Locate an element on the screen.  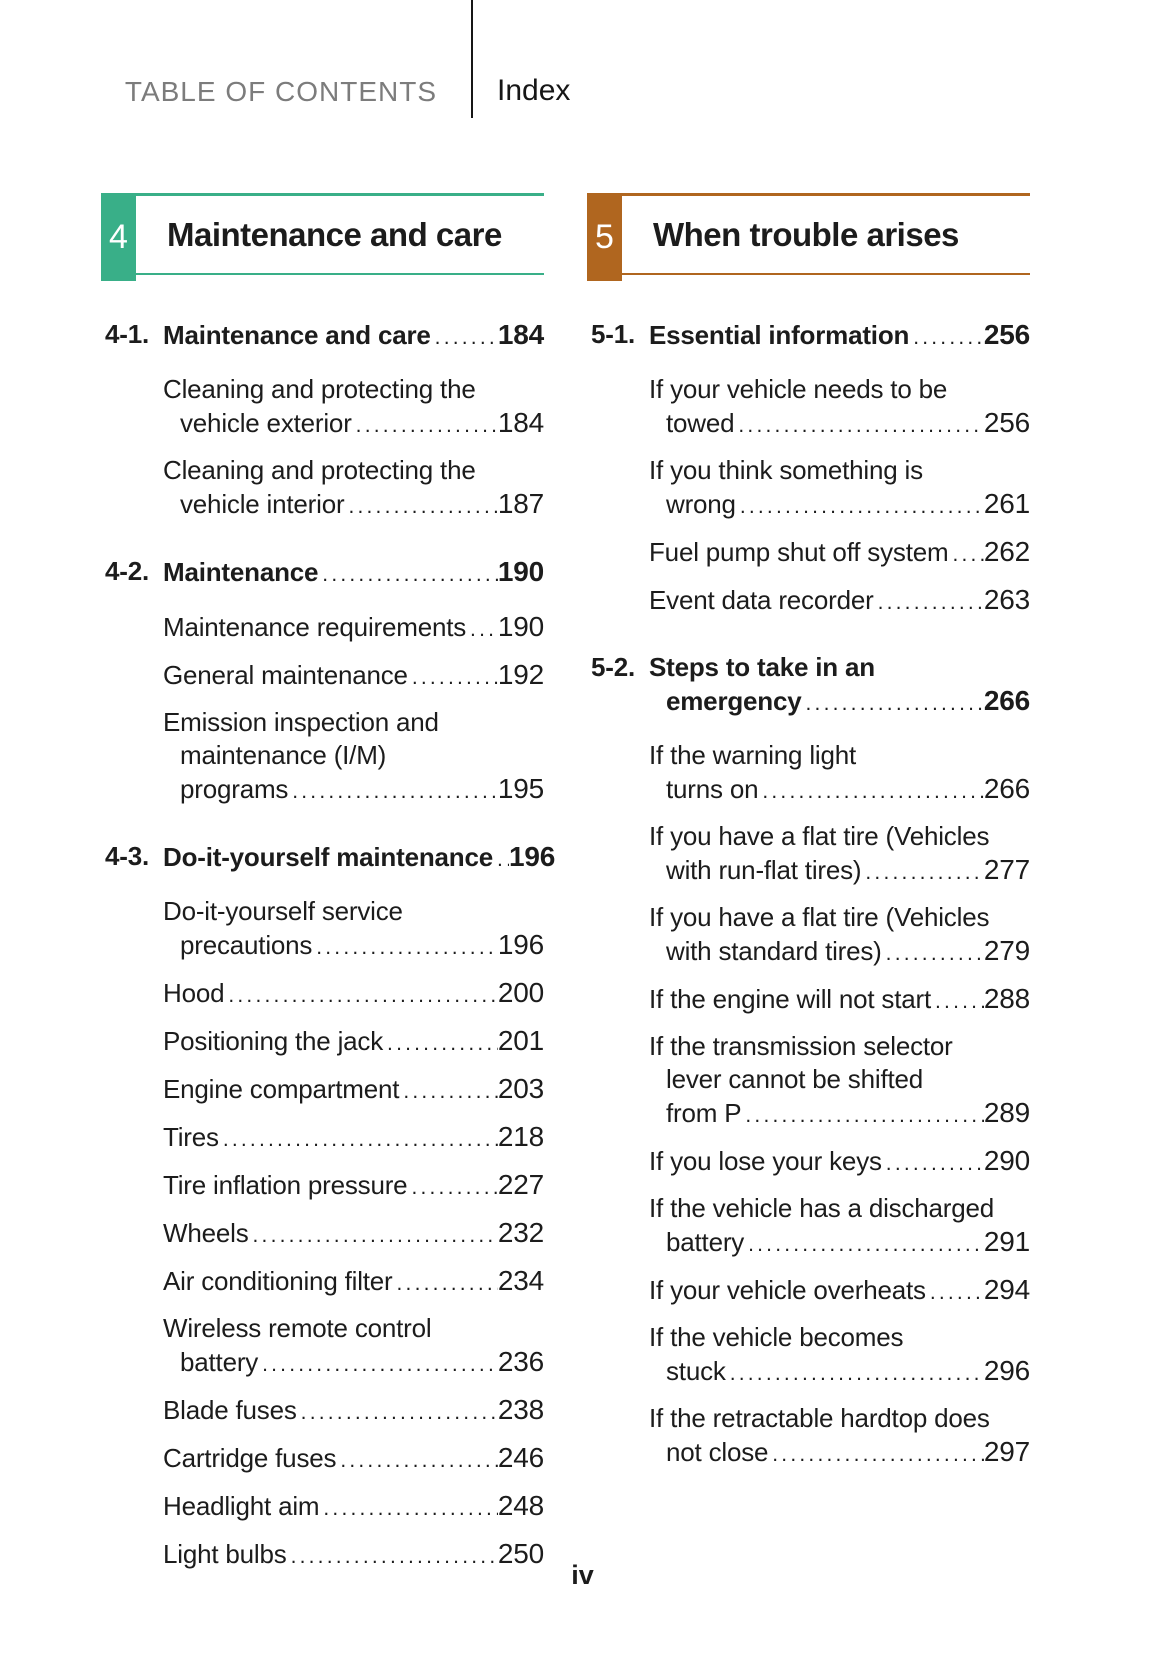
page-ref: 288 is located at coordinates (1006, 998).